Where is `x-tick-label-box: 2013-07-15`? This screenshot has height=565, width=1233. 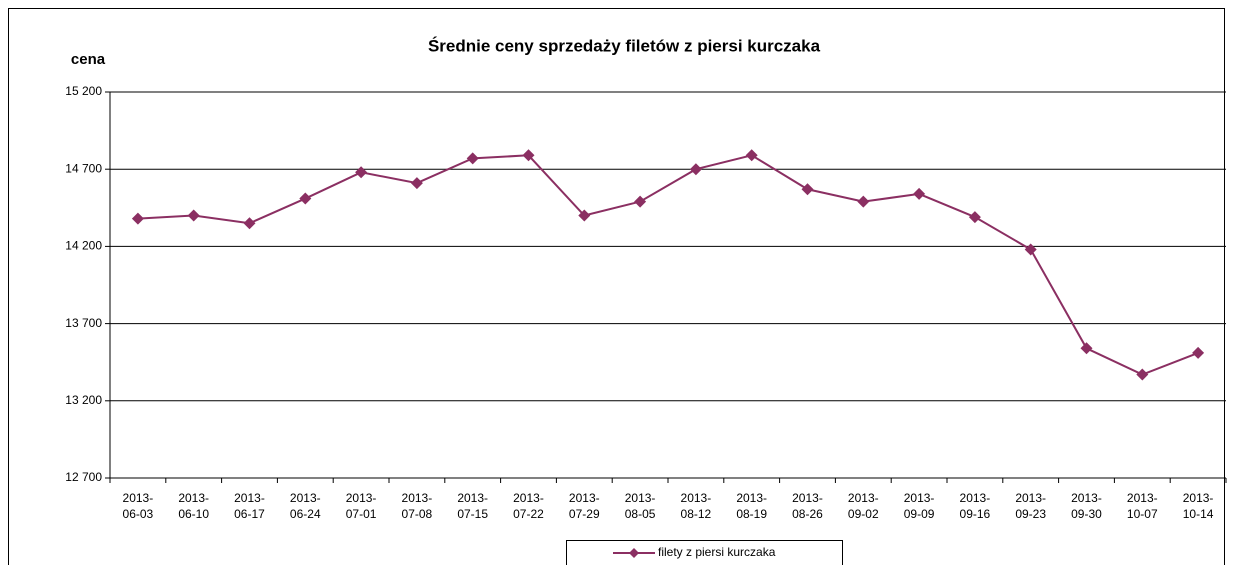
x-tick-label-box: 2013-07-15 is located at coordinates (473, 506).